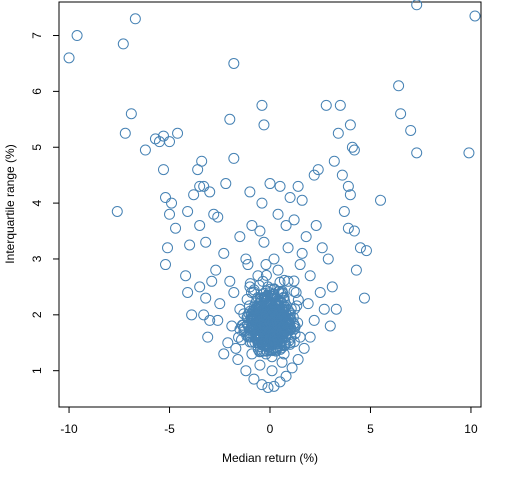 The image size is (512, 480). What do you see at coordinates (37, 258) in the screenshot?
I see `y-tick-label: 3` at bounding box center [37, 258].